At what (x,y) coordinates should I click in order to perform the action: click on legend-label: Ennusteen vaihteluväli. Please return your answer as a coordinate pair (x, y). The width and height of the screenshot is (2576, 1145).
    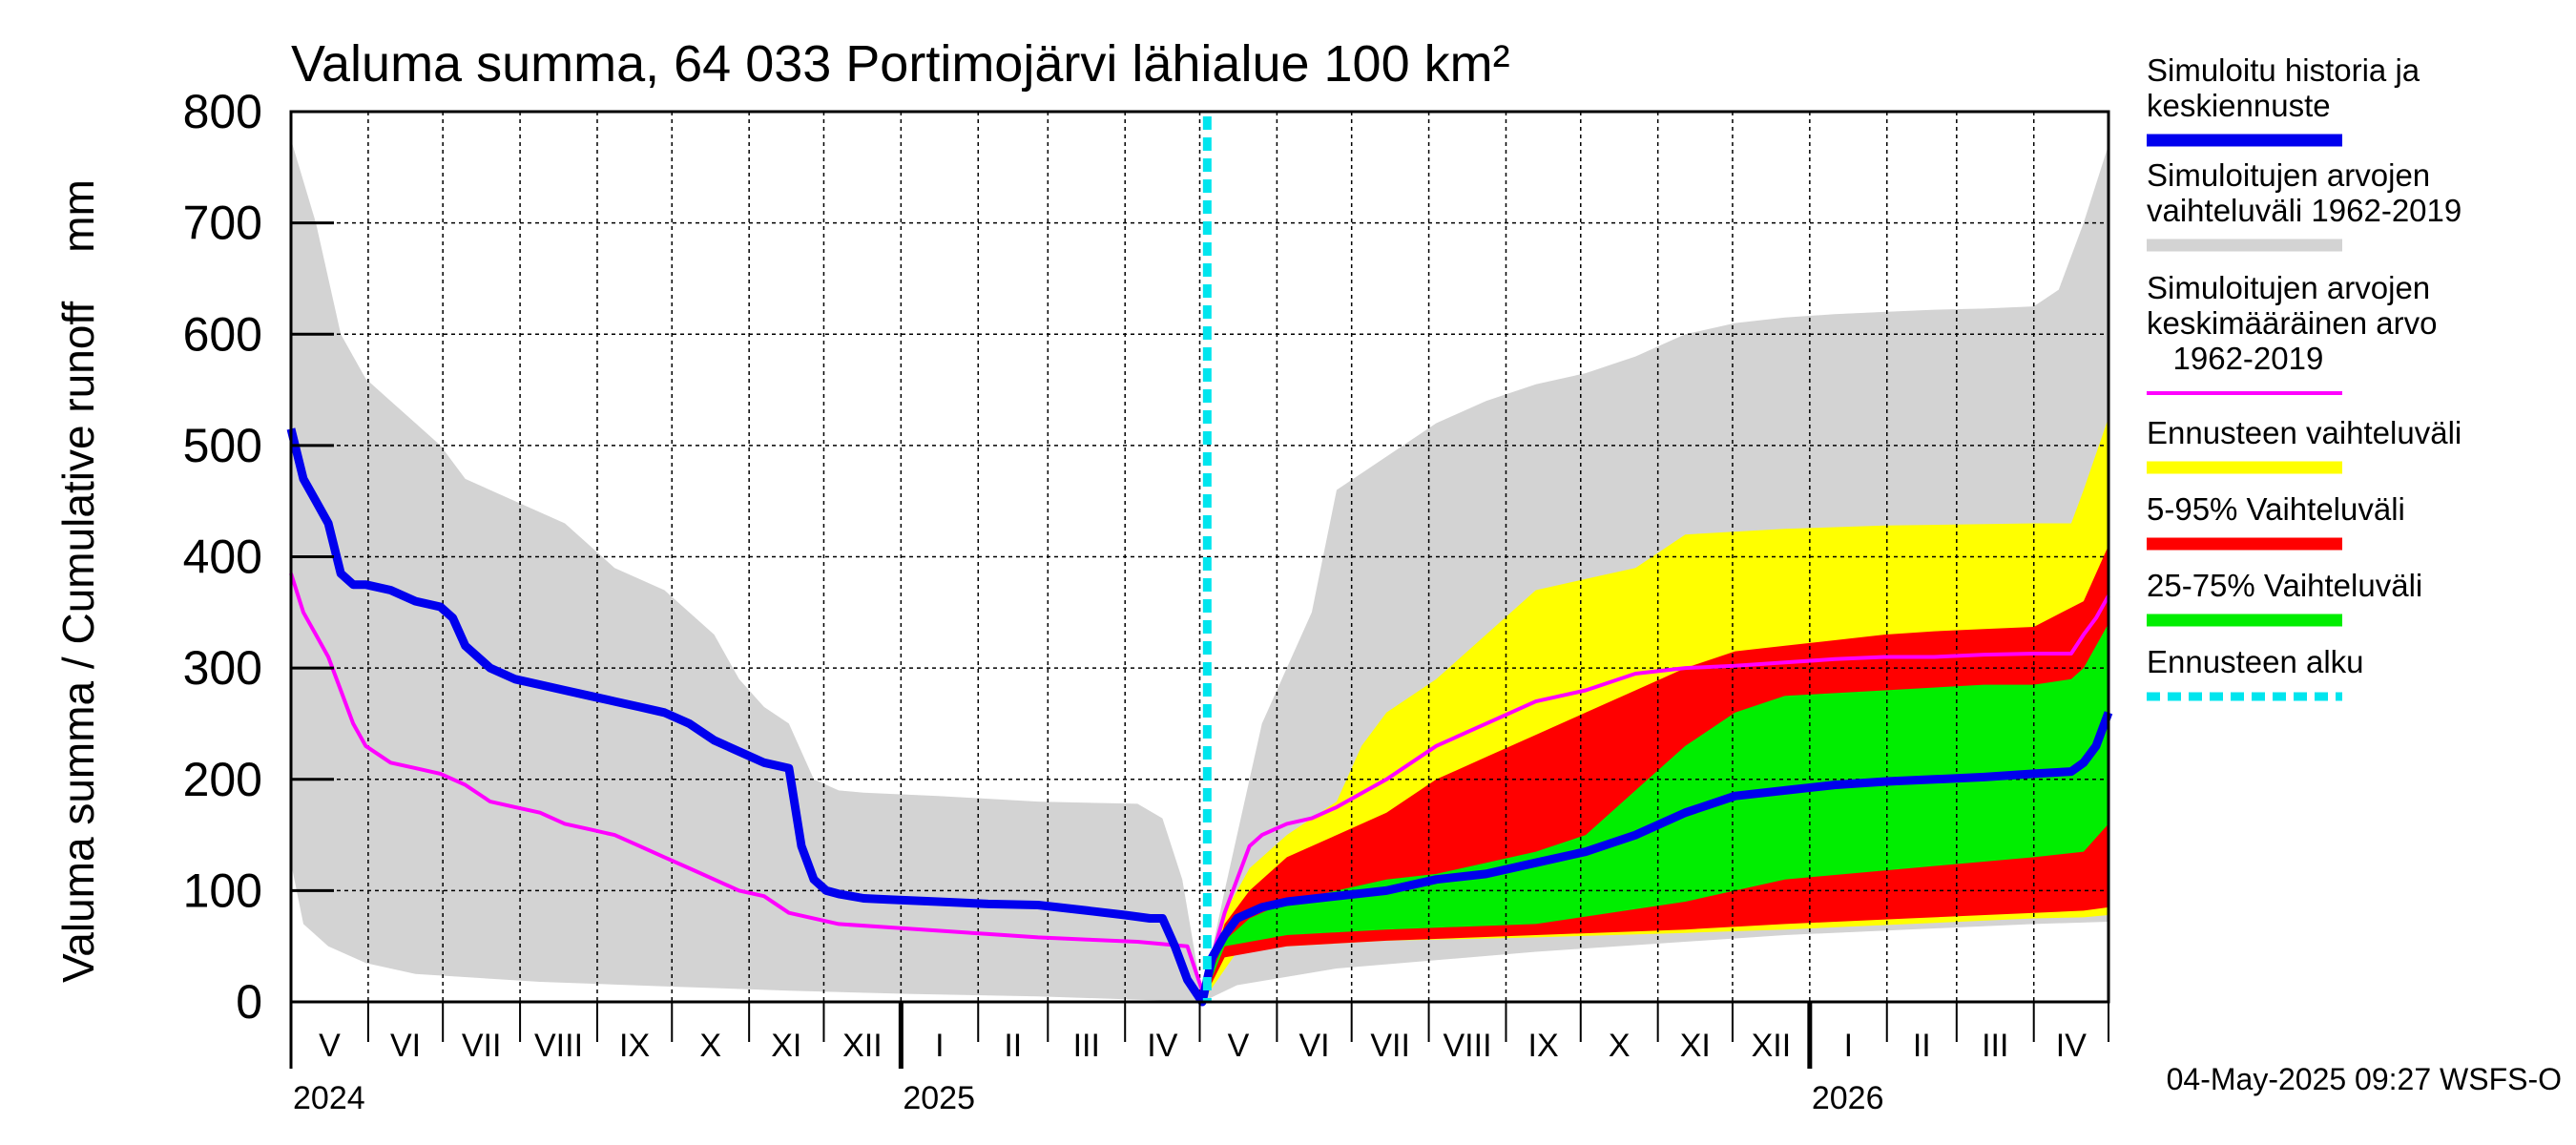
    Looking at the image, I should click on (2304, 432).